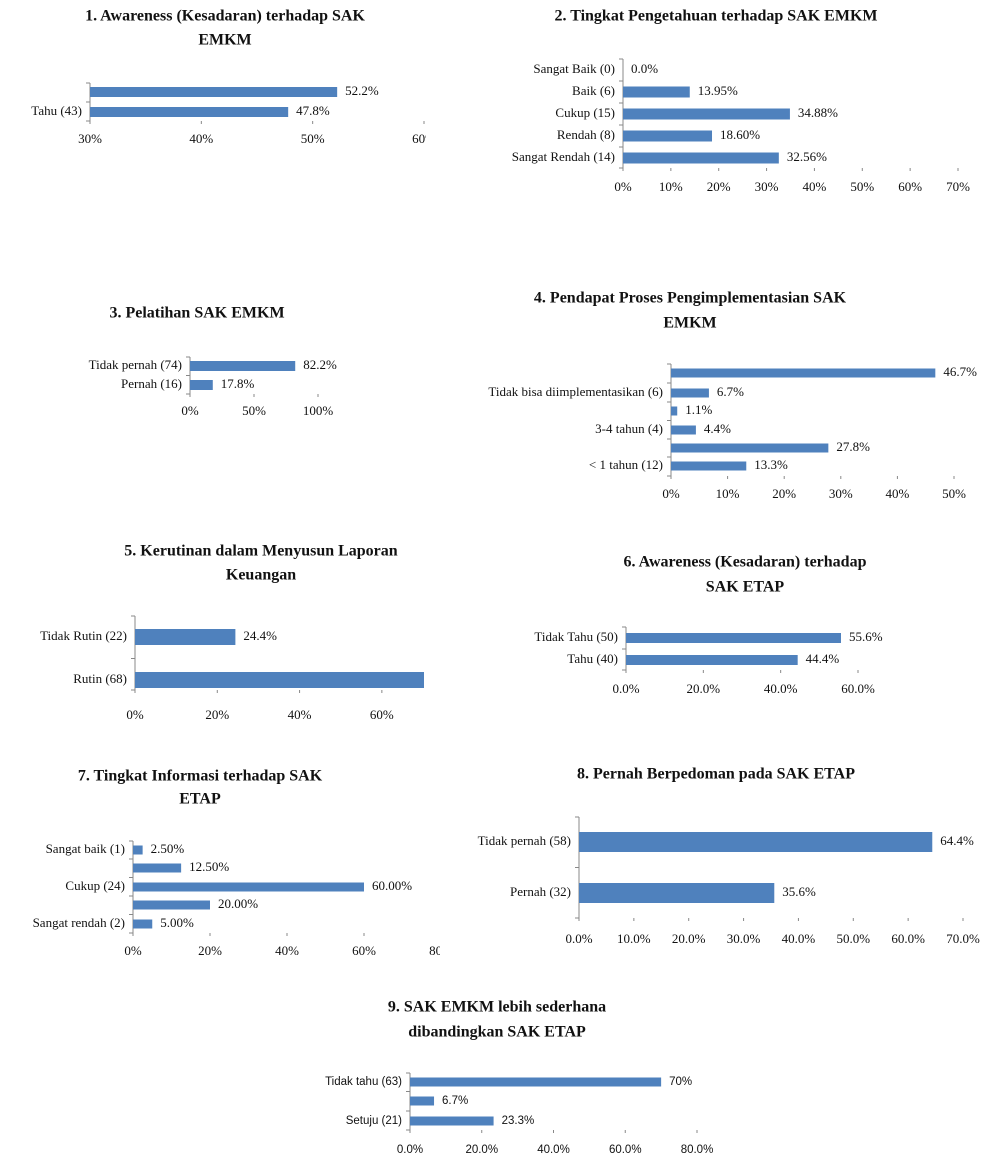 The image size is (995, 1159). I want to click on plot: 0% 20% 40% 60% 24.4%, so click(275, 668).